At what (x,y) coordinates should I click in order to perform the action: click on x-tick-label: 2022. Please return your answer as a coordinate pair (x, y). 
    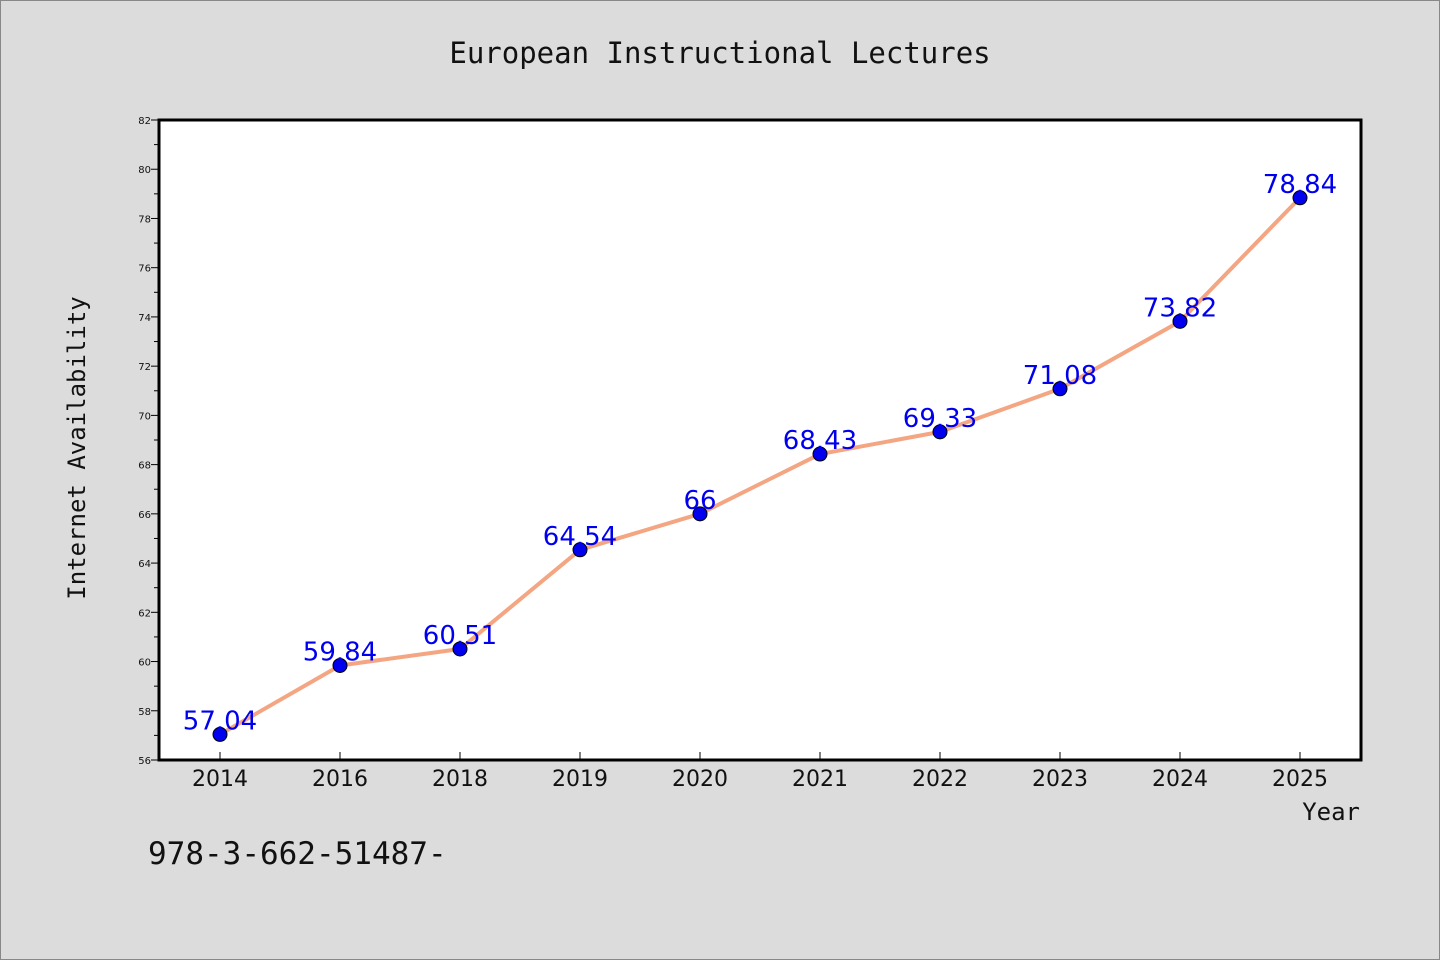
    Looking at the image, I should click on (940, 779).